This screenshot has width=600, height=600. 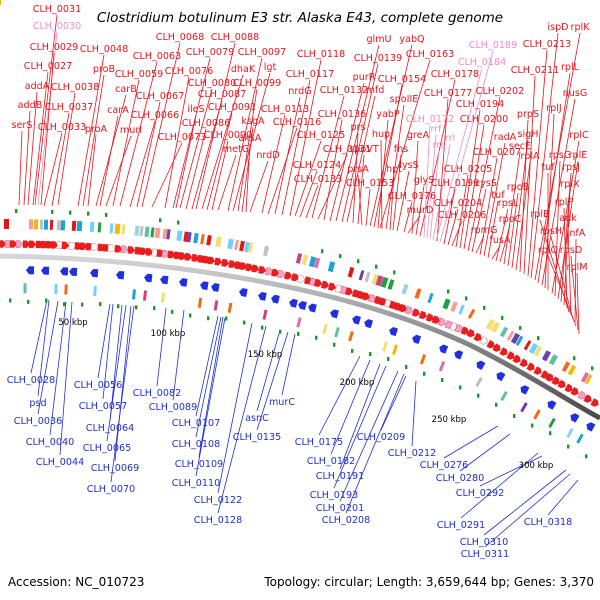 I want to click on outer-gene-label: rplM, so click(x=577, y=267).